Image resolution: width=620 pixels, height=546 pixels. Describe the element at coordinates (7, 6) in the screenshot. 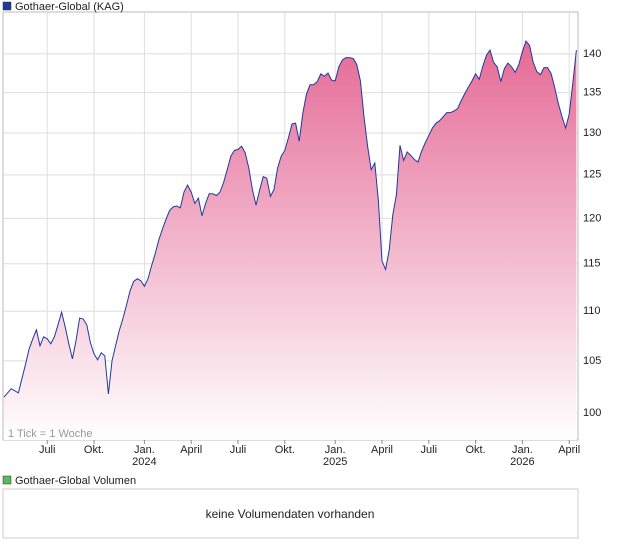

I see `legend-swatch` at that location.